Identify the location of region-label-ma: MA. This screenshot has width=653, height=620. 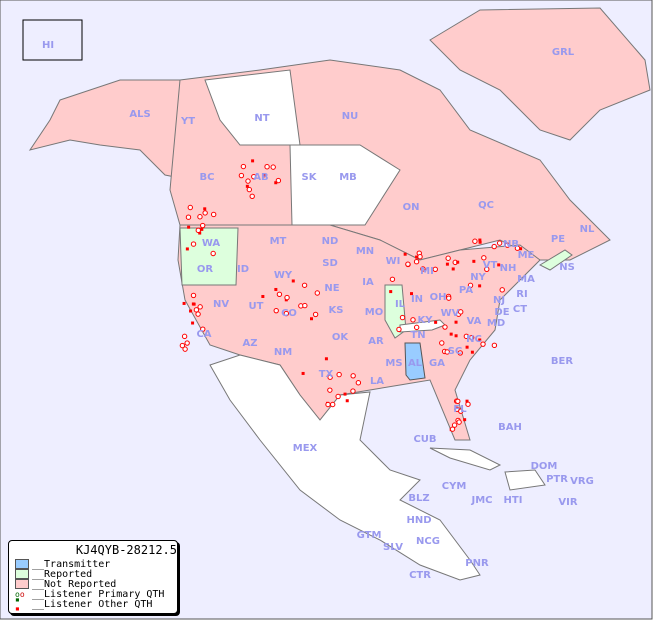
(526, 279).